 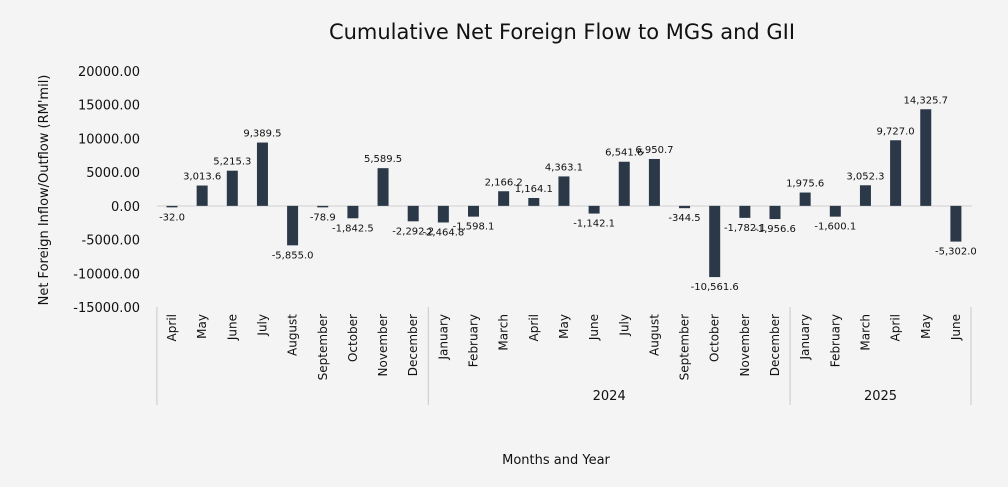 What do you see at coordinates (106, 274) in the screenshot?
I see `y-tick-label: -10000.00` at bounding box center [106, 274].